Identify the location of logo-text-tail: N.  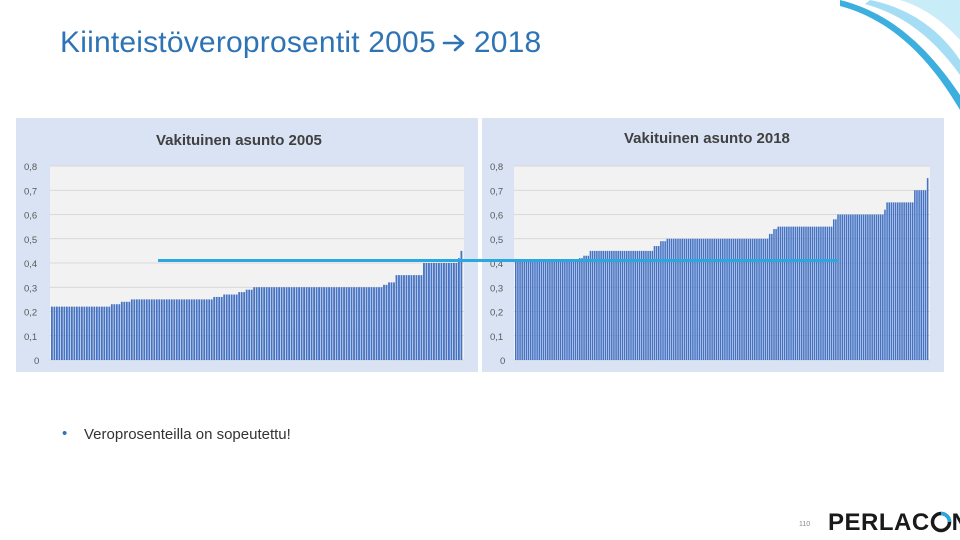
(956, 522).